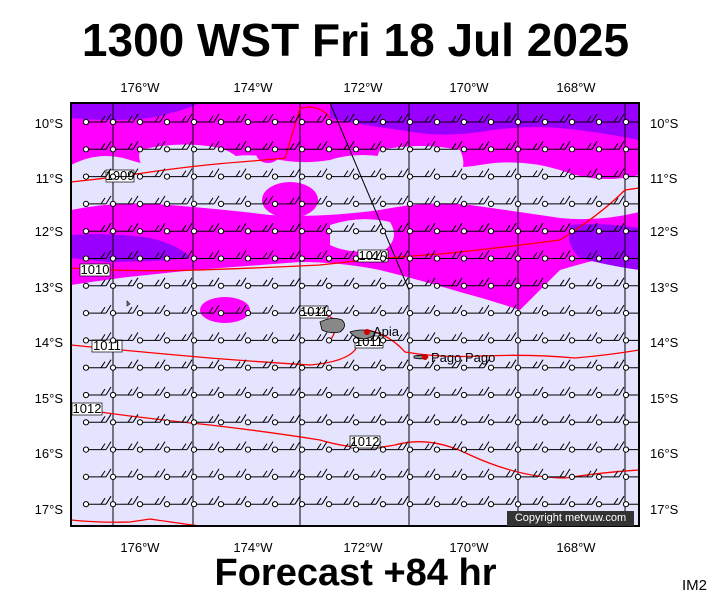 Image resolution: width=711 pixels, height=600 pixels. What do you see at coordinates (363, 547) in the screenshot?
I see `lon-label: 172°W` at bounding box center [363, 547].